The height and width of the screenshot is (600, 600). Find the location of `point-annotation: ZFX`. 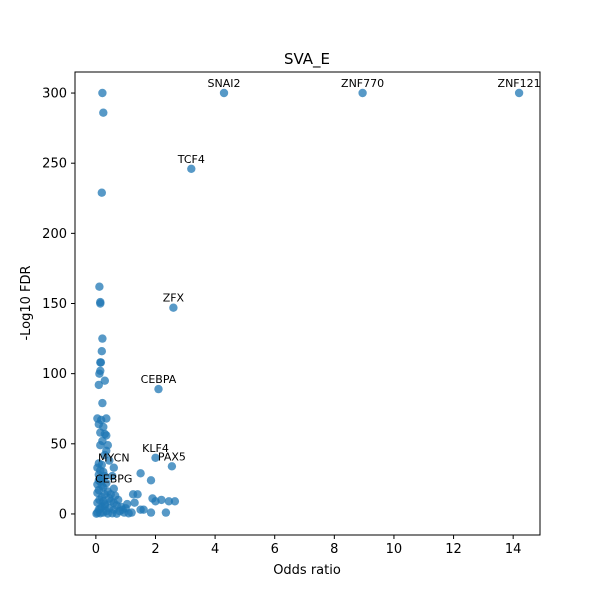

point-annotation: ZFX is located at coordinates (174, 298).